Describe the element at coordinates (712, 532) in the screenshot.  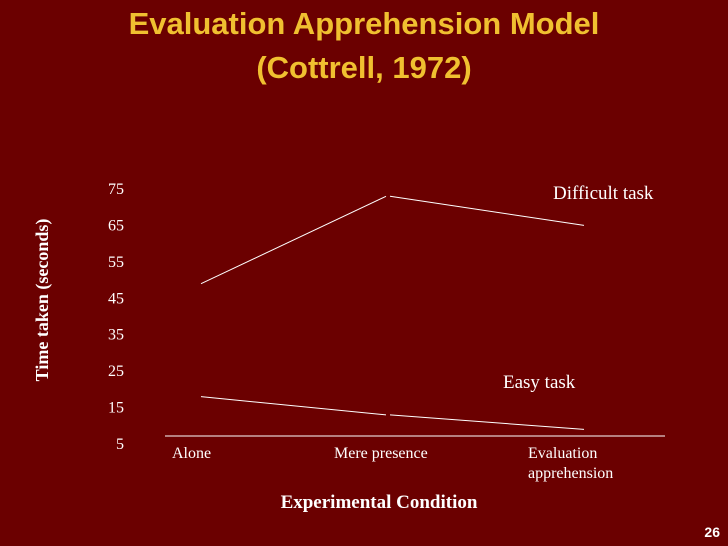
I see `slide-number: 26` at that location.